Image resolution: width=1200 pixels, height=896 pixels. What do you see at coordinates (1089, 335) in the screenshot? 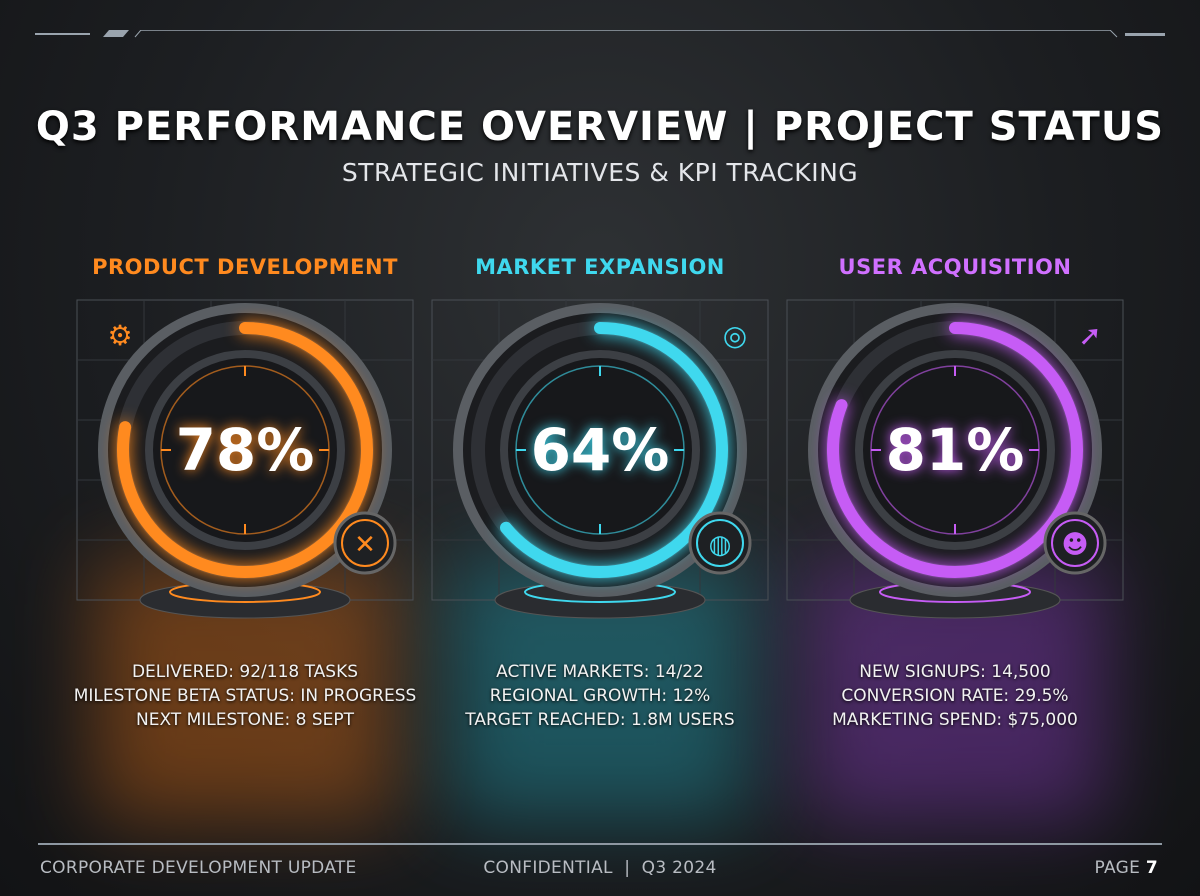
I see `rocket-icon: ➚` at bounding box center [1089, 335].